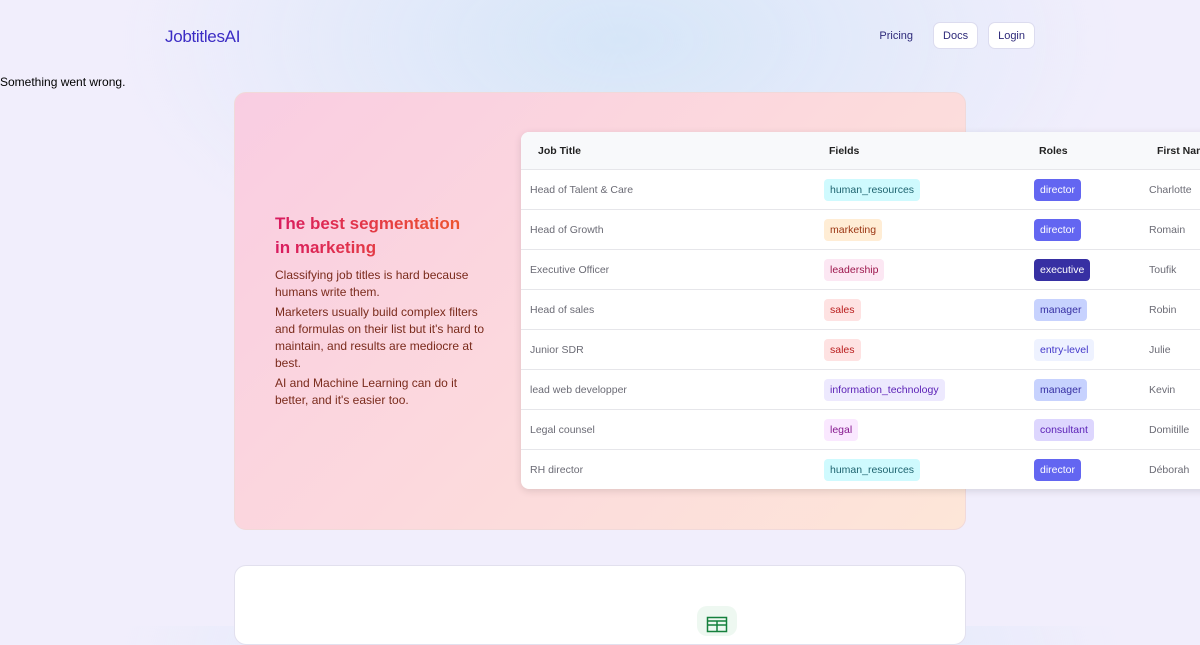 The image size is (1200, 645). I want to click on top-nav: Pricing Docs Login, so click(952, 35).